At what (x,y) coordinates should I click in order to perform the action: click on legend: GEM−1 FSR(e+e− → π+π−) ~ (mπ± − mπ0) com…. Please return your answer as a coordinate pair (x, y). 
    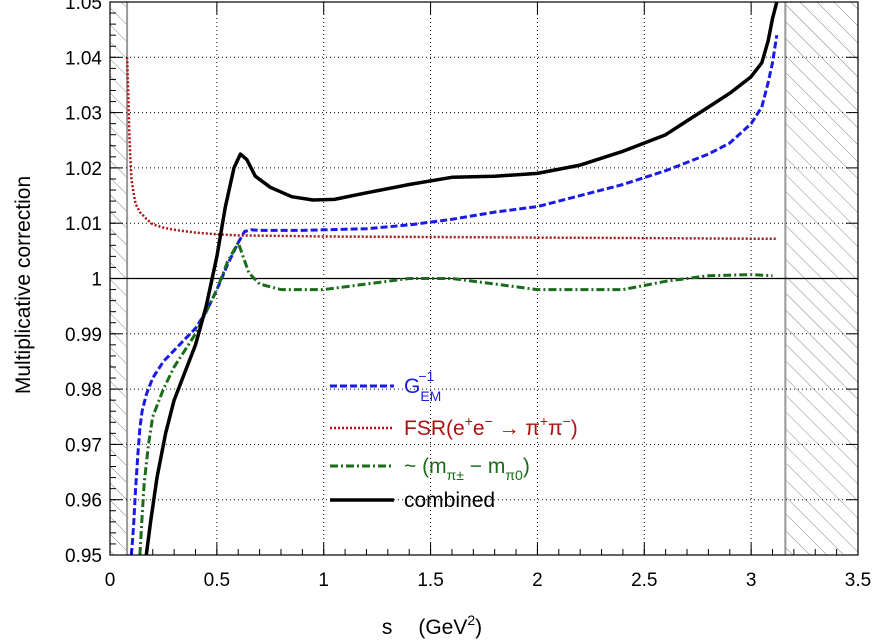
    Looking at the image, I should click on (454, 440).